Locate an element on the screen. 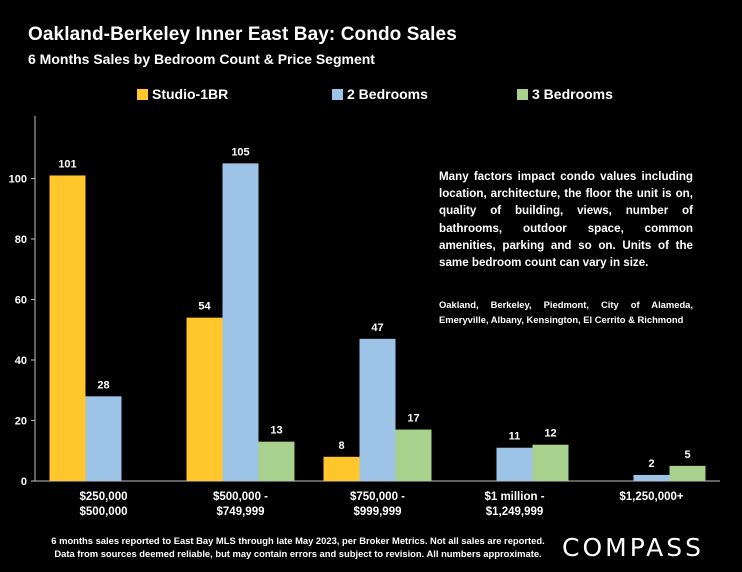  data-label: 101 is located at coordinates (67, 164).